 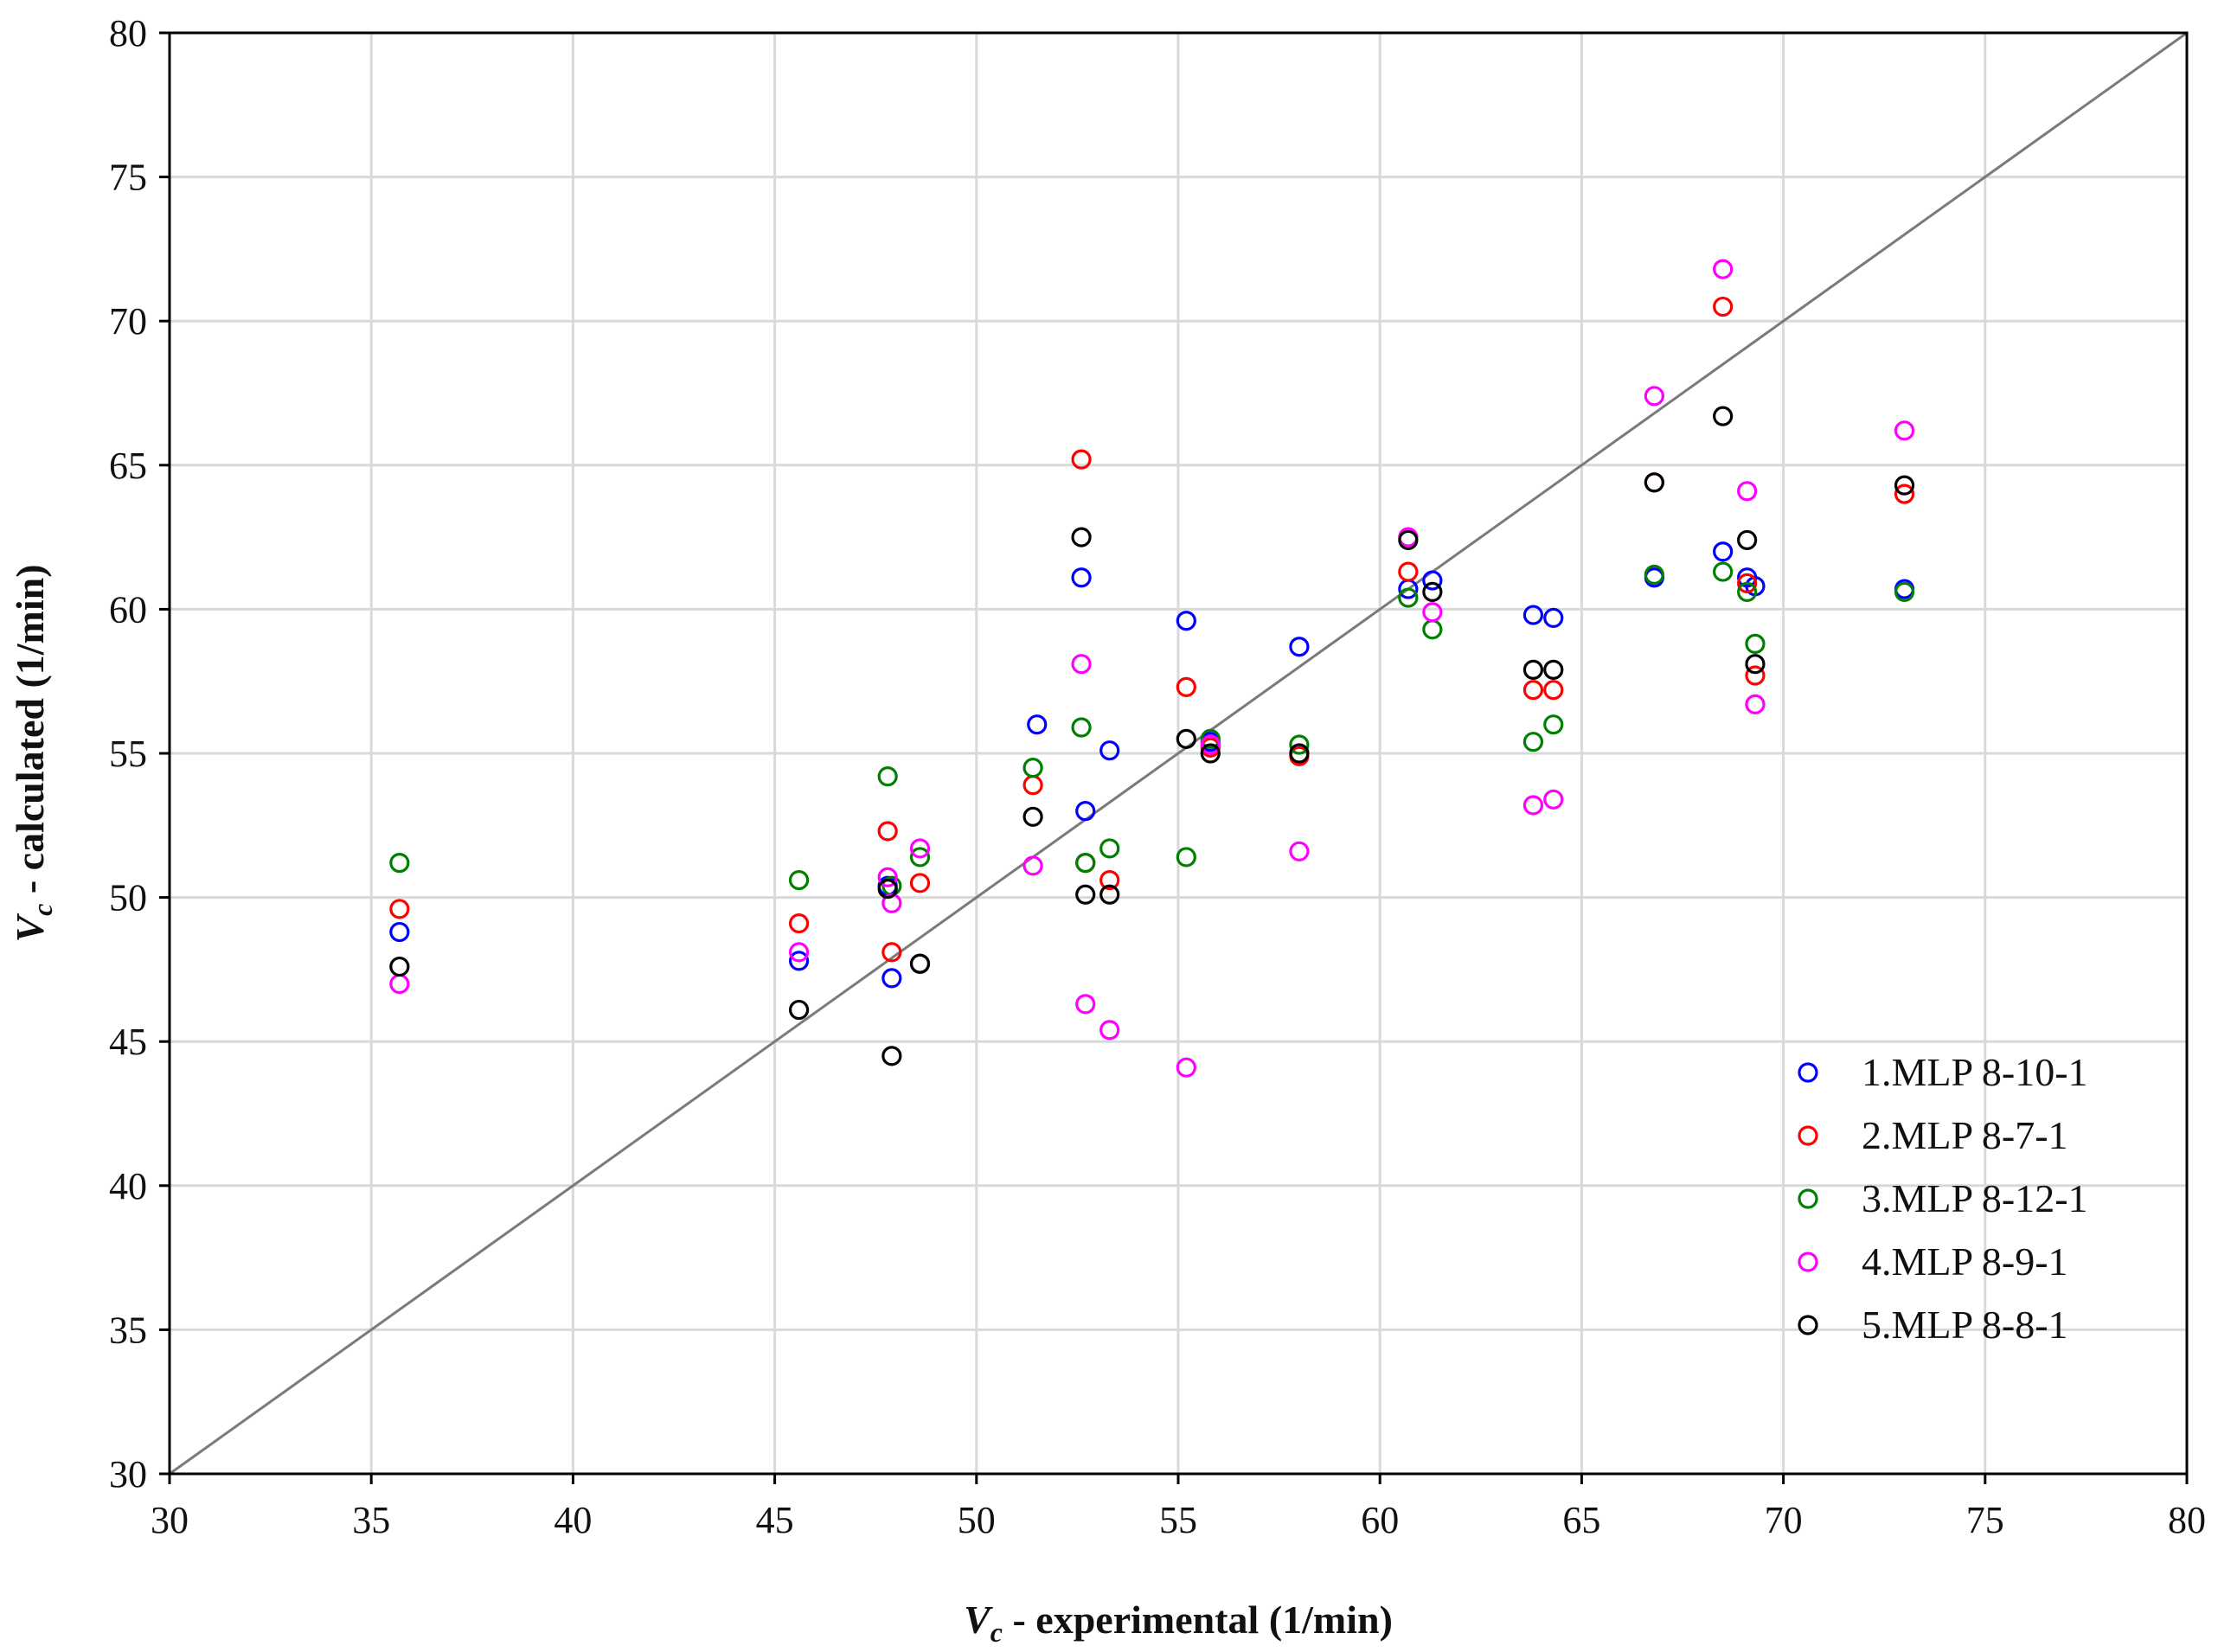 I want to click on y-tick-labels: 30 35 40 45 50 55 60 65 70 75 80, so click(x=128, y=753).